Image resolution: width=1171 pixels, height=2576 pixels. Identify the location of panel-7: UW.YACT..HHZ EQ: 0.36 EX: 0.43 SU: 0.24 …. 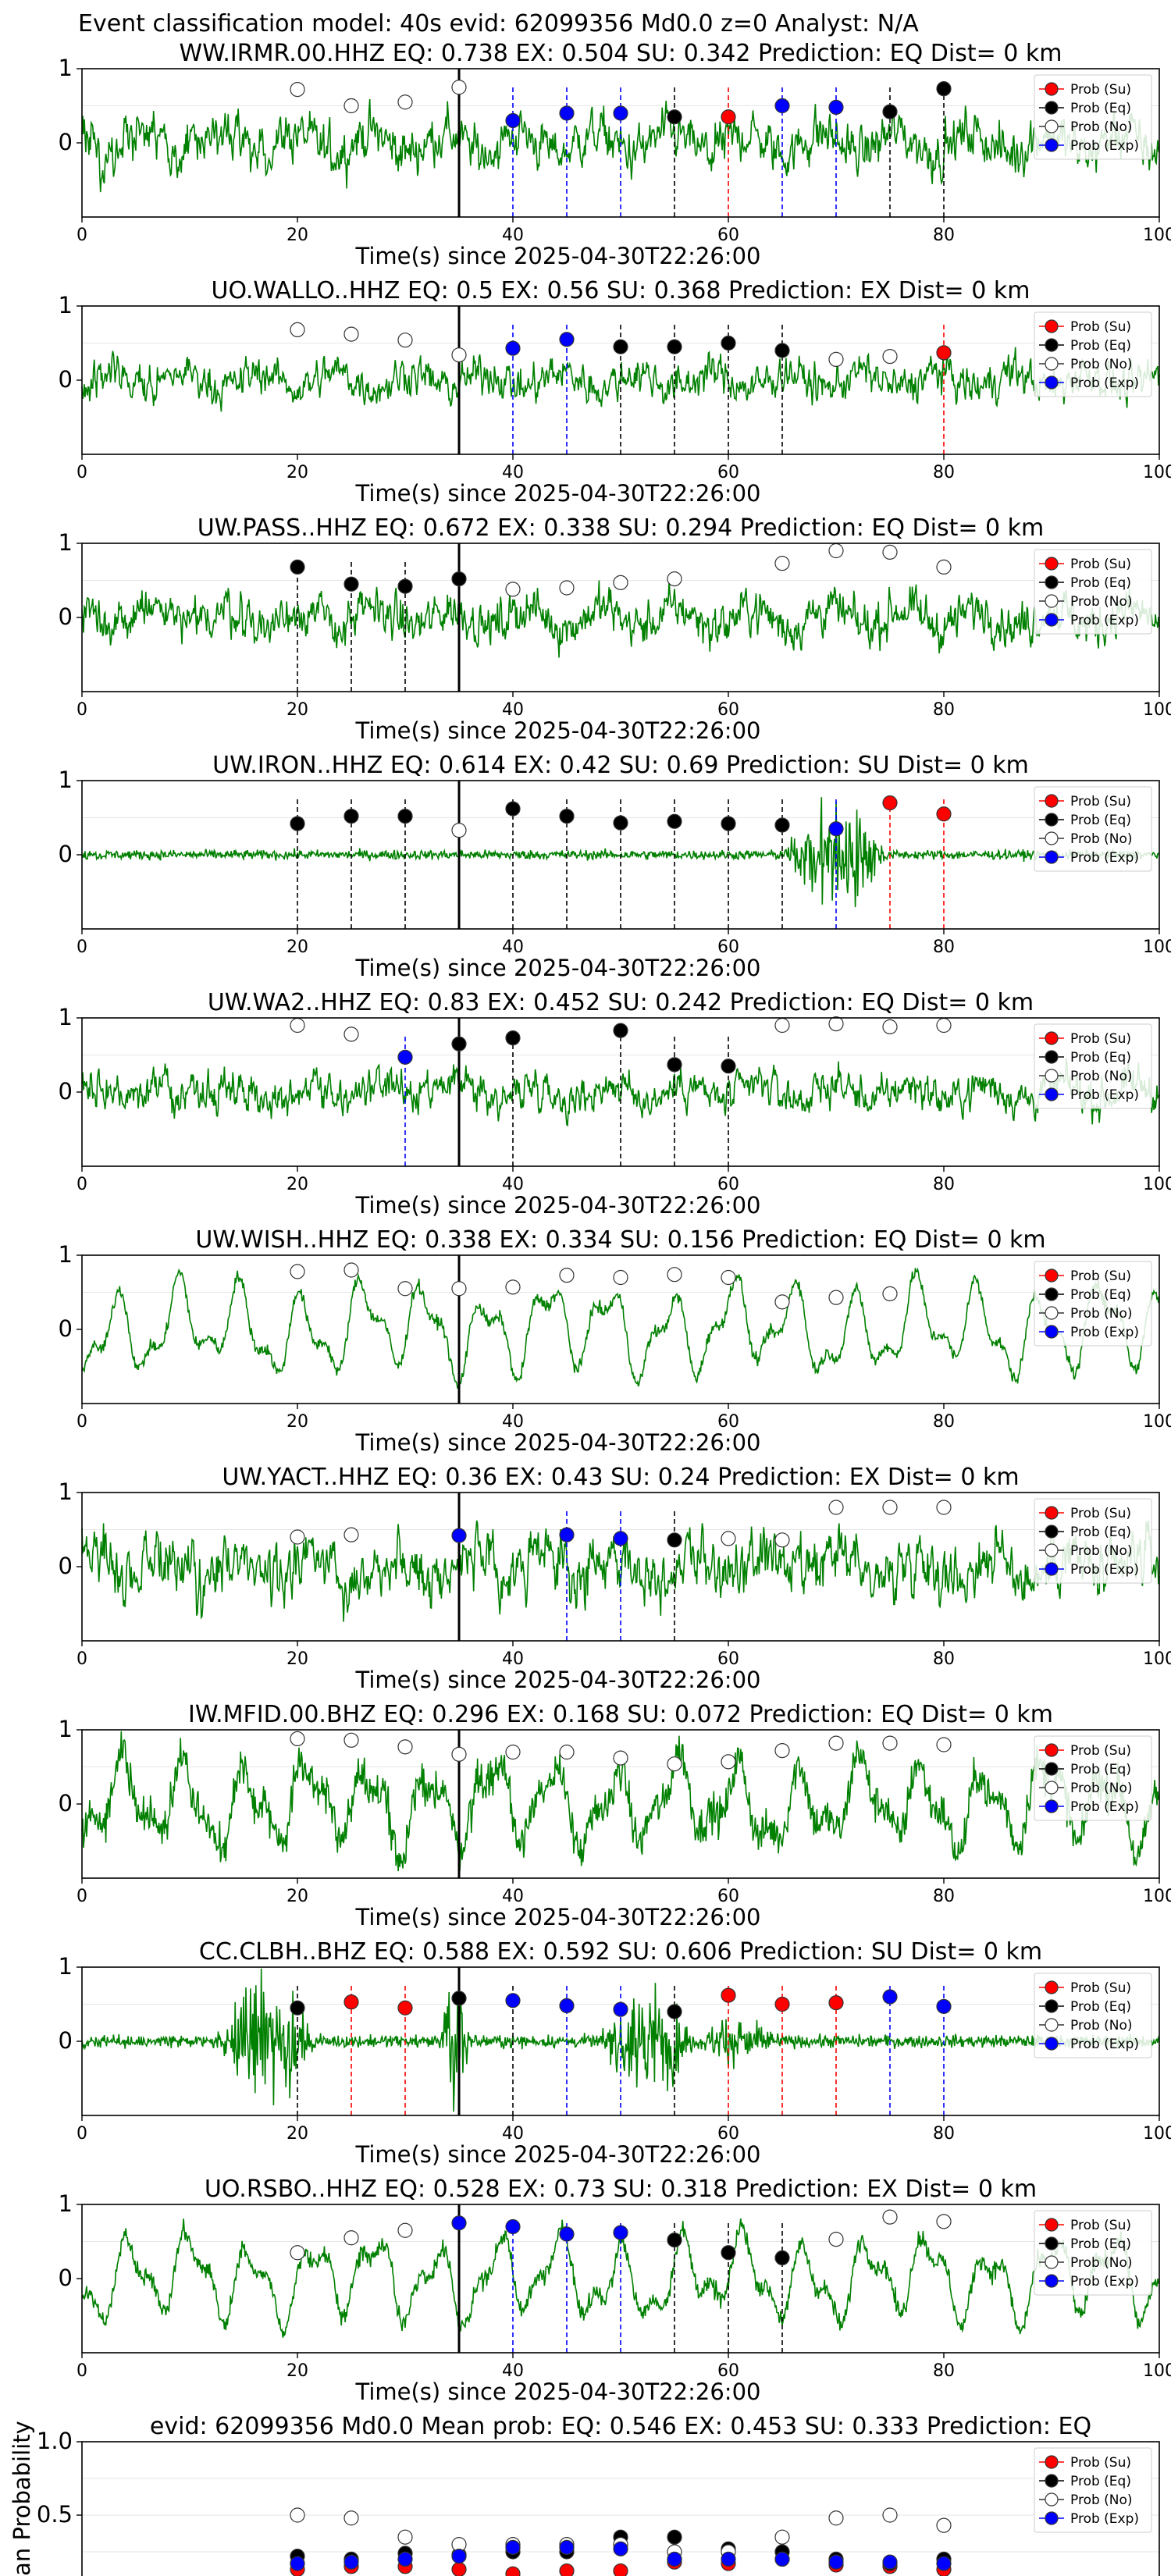
(615, 1578).